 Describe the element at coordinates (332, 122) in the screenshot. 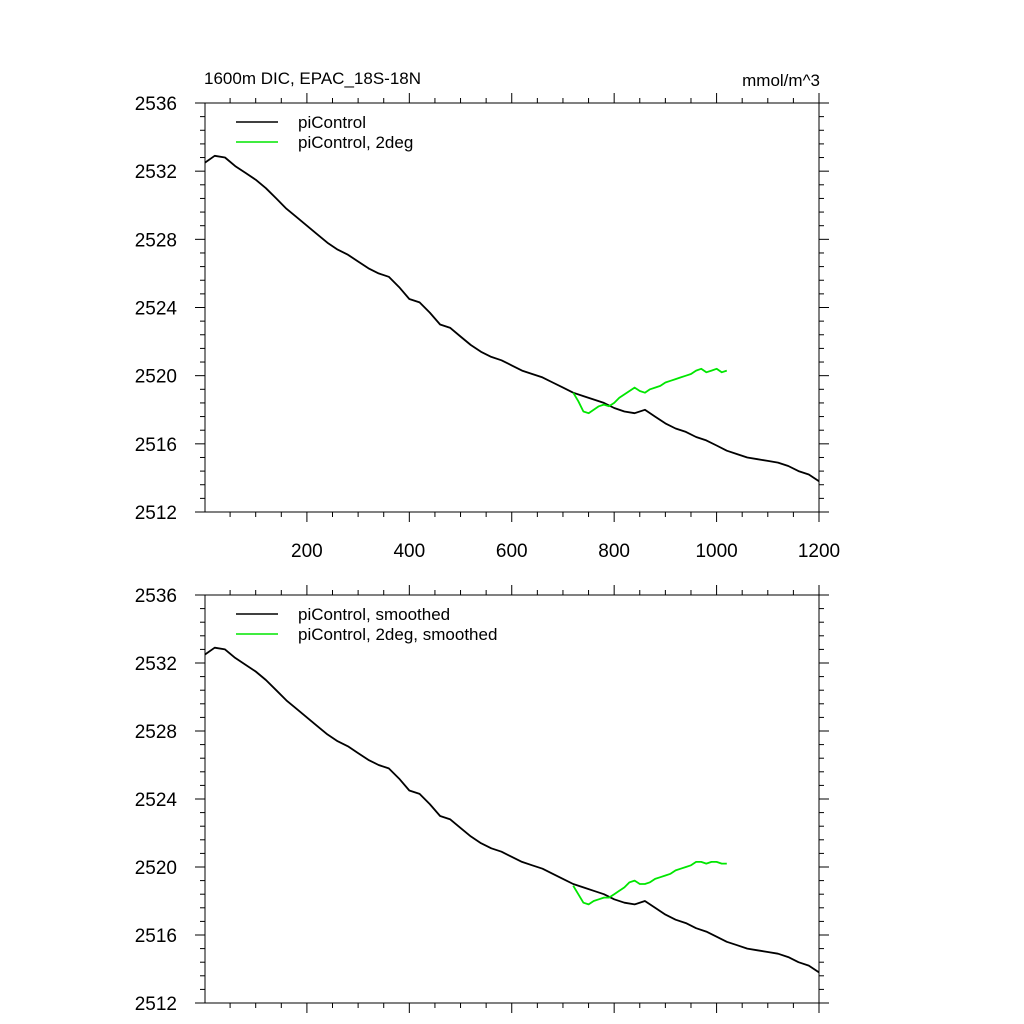

I see `legend-label: piControl` at that location.